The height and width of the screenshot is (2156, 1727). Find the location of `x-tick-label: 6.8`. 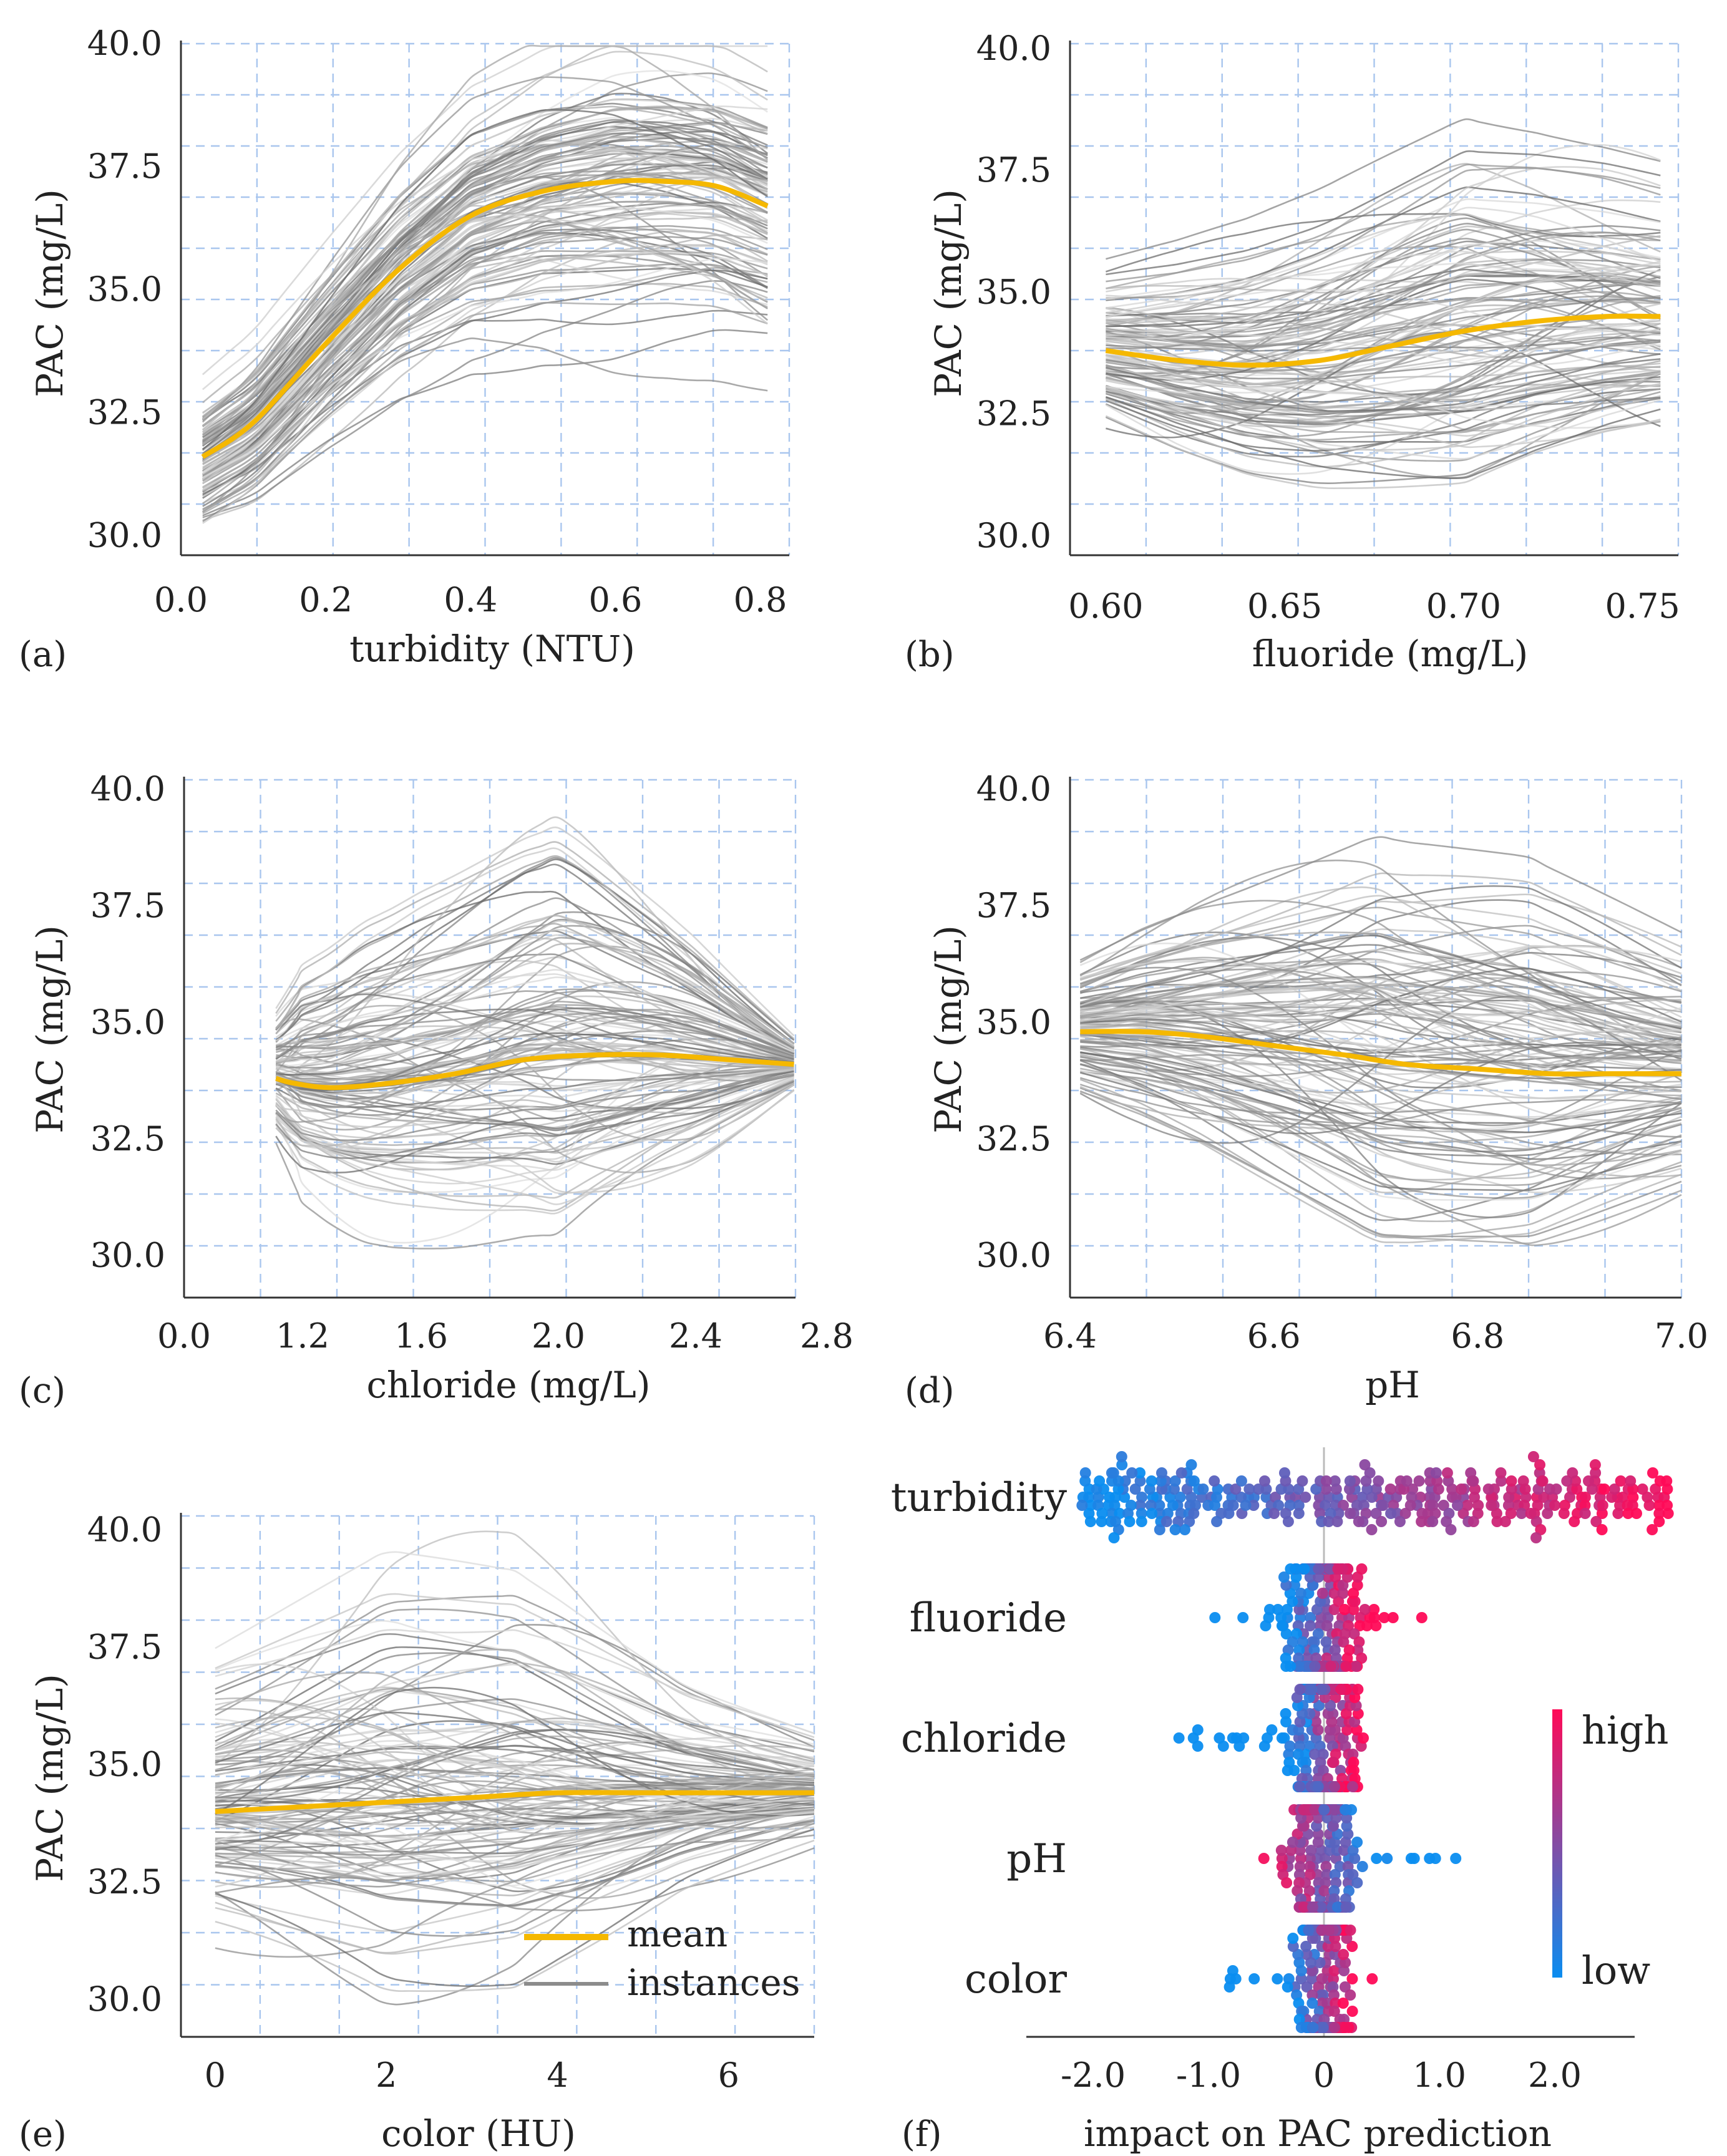

x-tick-label: 6.8 is located at coordinates (1477, 1336).